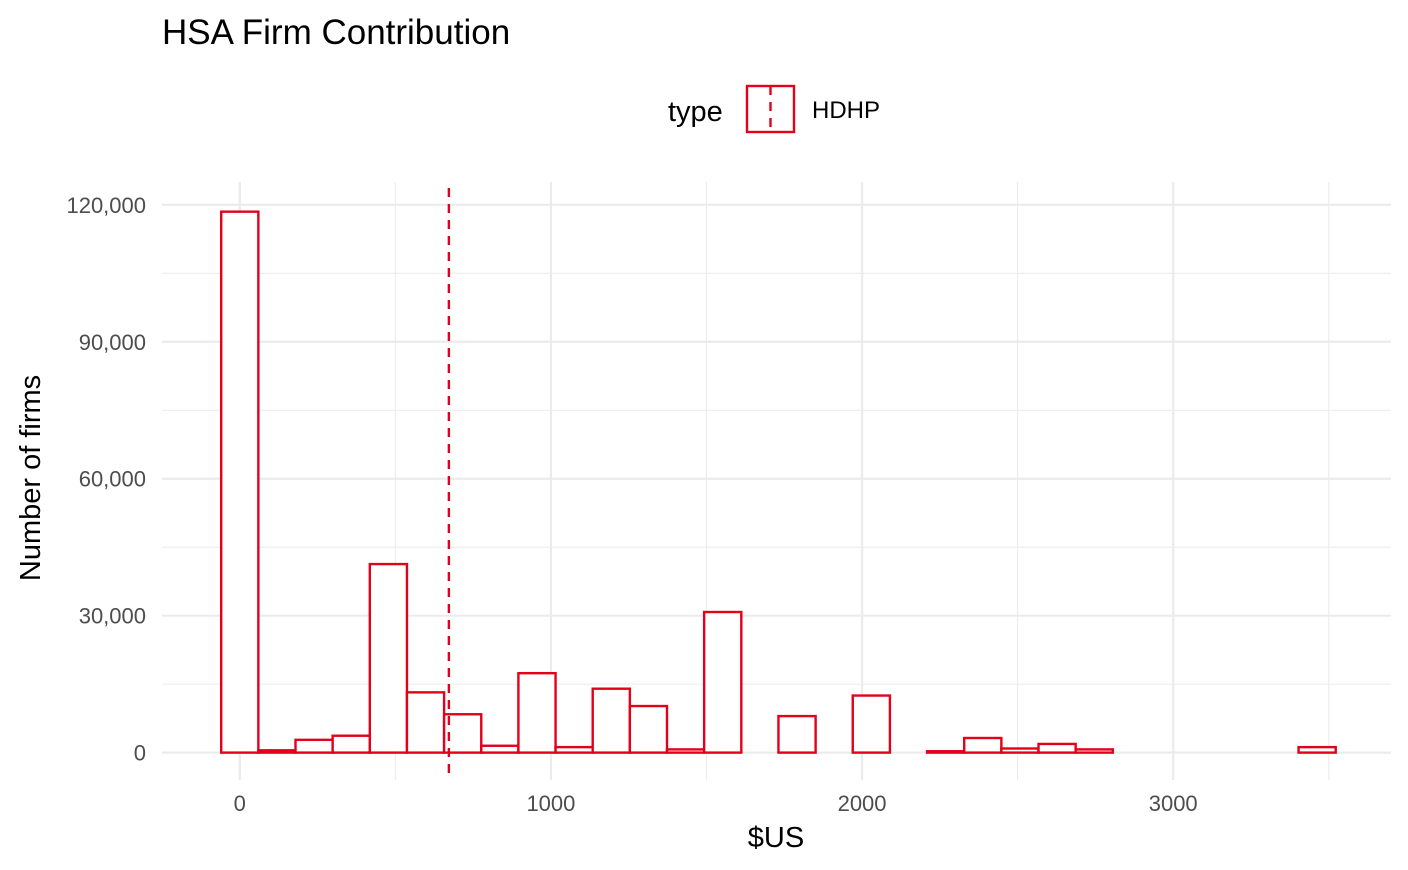 This screenshot has width=1408, height=870. Describe the element at coordinates (336, 32) in the screenshot. I see `chart-title: HSA Firm Contribution` at that location.